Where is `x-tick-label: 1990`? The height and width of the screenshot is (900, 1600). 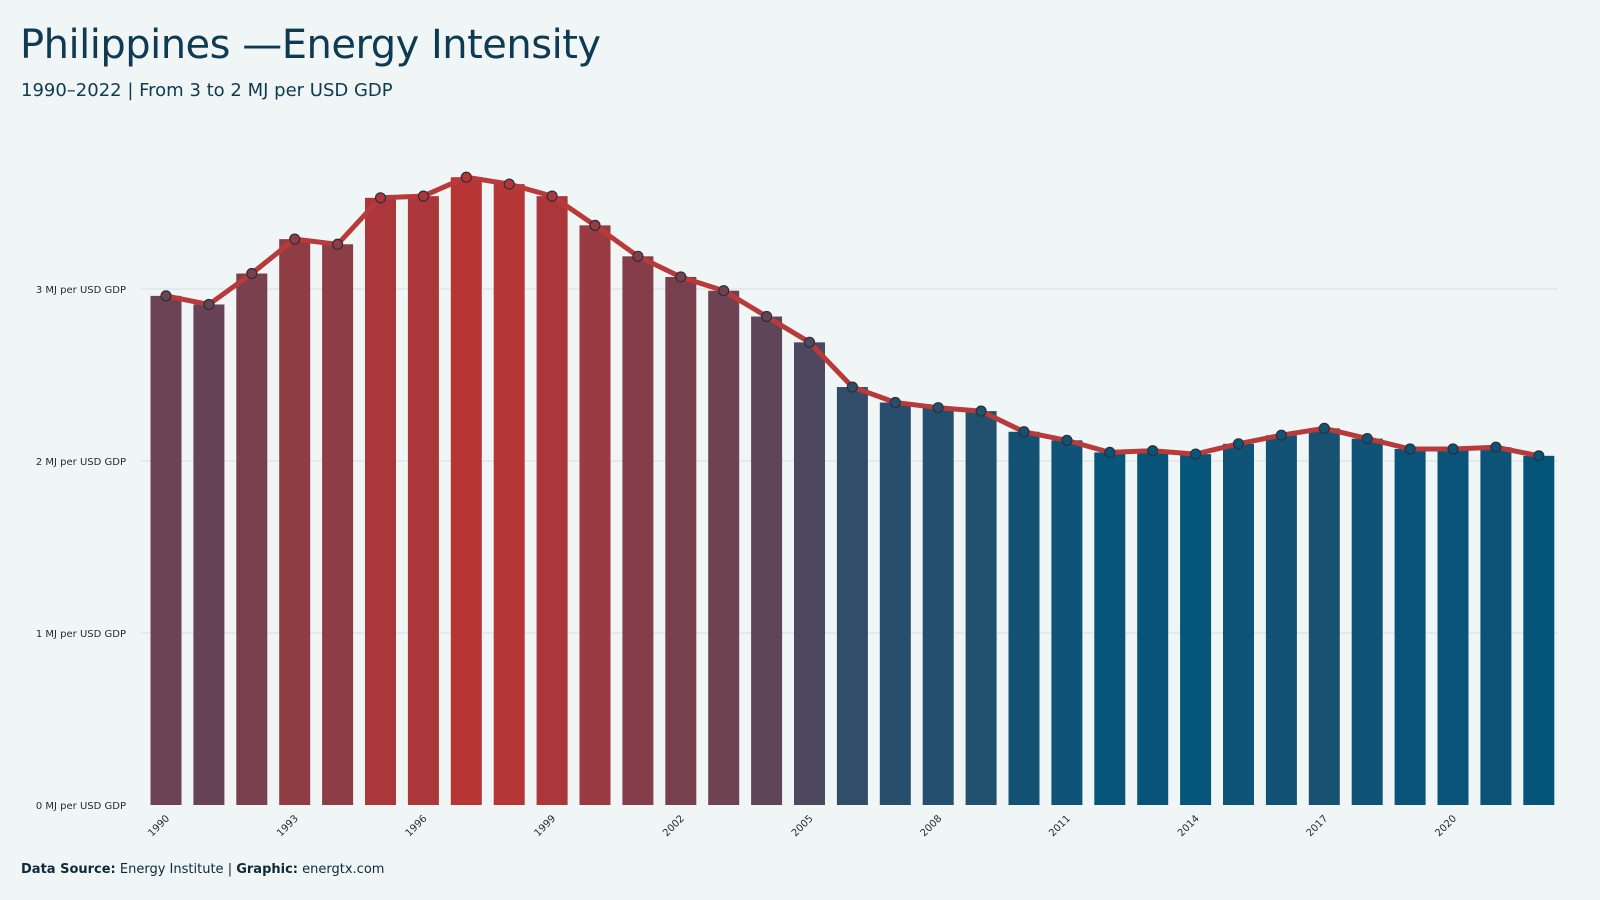
x-tick-label: 1990 is located at coordinates (159, 826).